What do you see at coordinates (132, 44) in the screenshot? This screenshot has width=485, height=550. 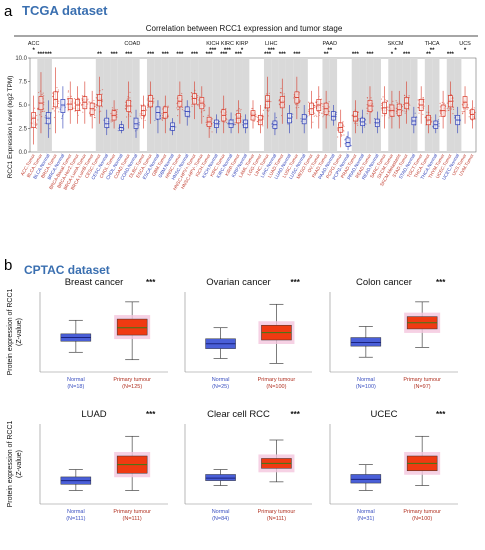 I see `tcga-cancer-group-label: COAD` at bounding box center [132, 44].